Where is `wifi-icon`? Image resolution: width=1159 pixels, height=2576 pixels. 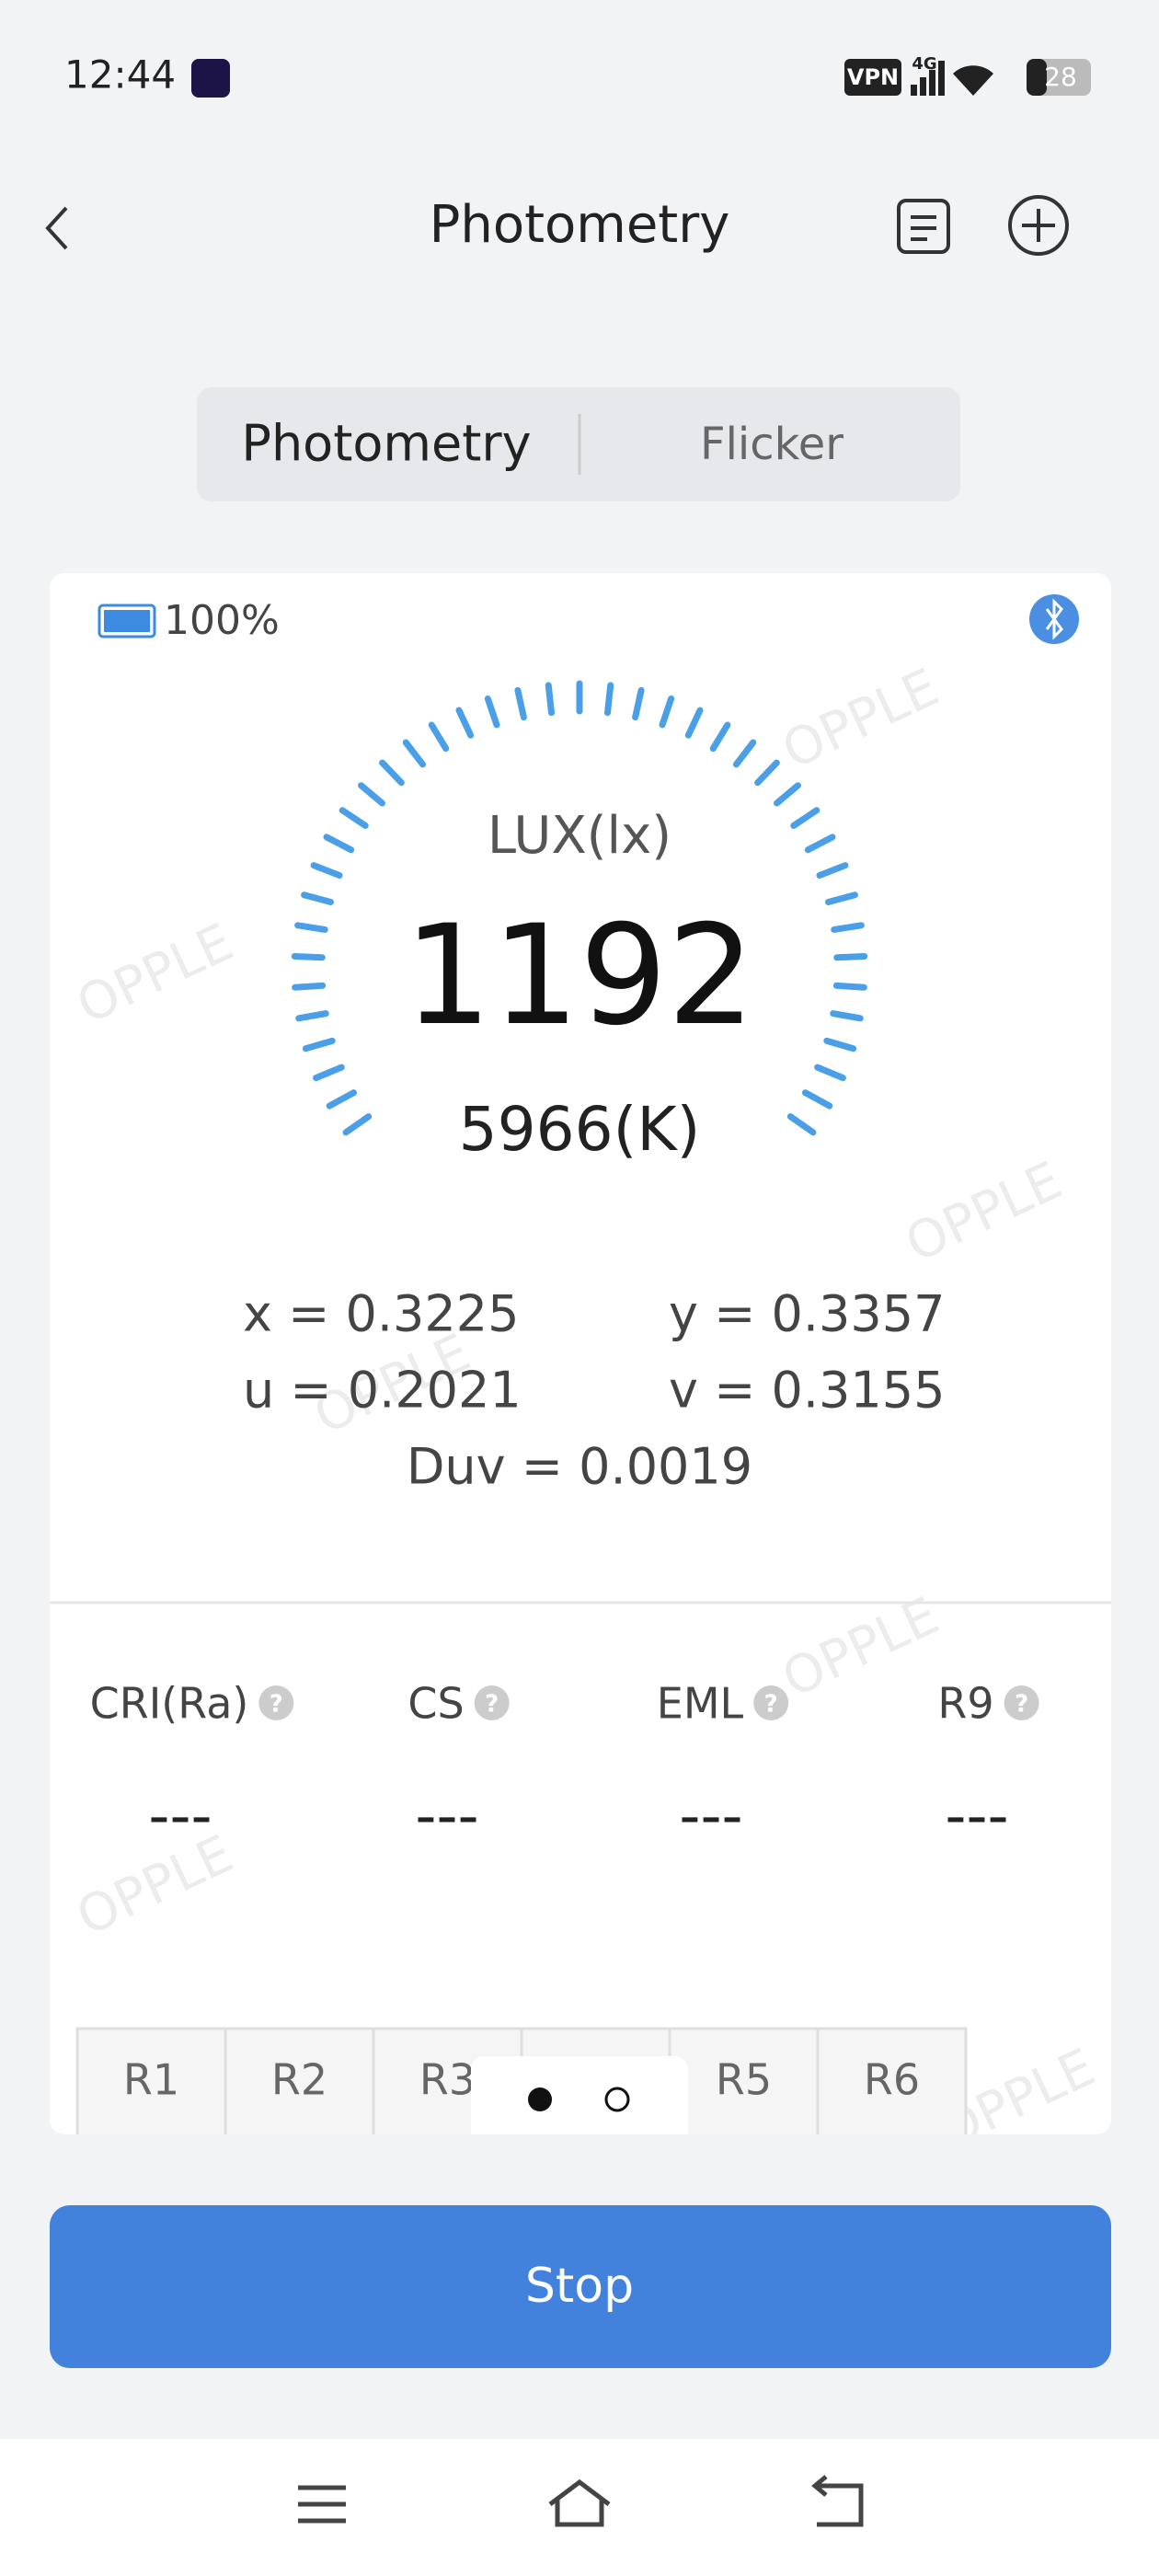
wifi-icon is located at coordinates (973, 80).